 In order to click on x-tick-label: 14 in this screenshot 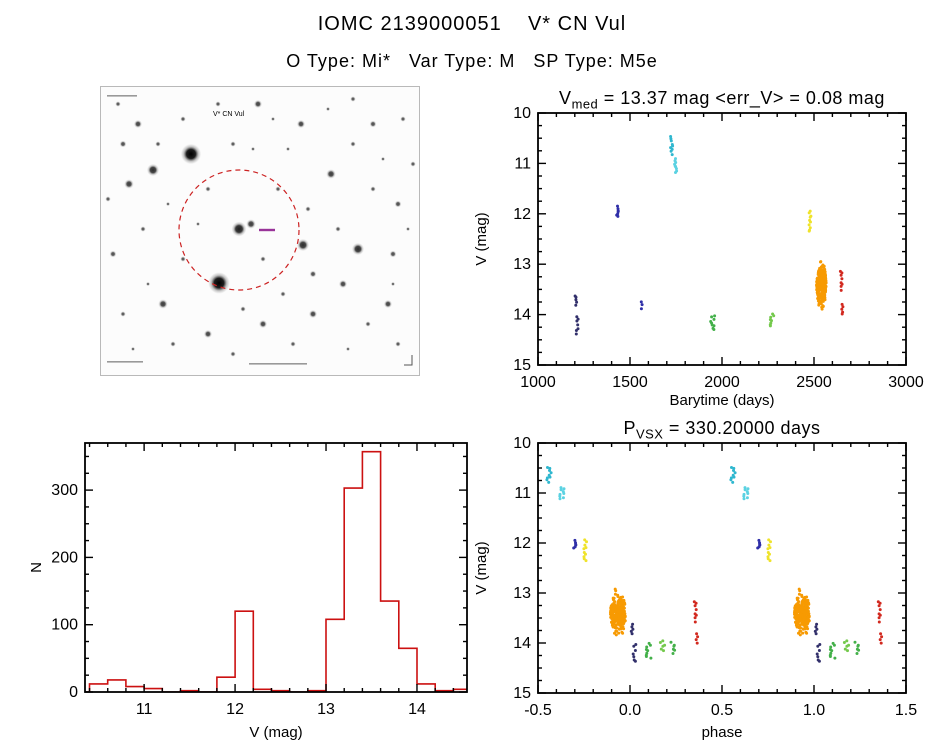, I will do `click(417, 709)`.